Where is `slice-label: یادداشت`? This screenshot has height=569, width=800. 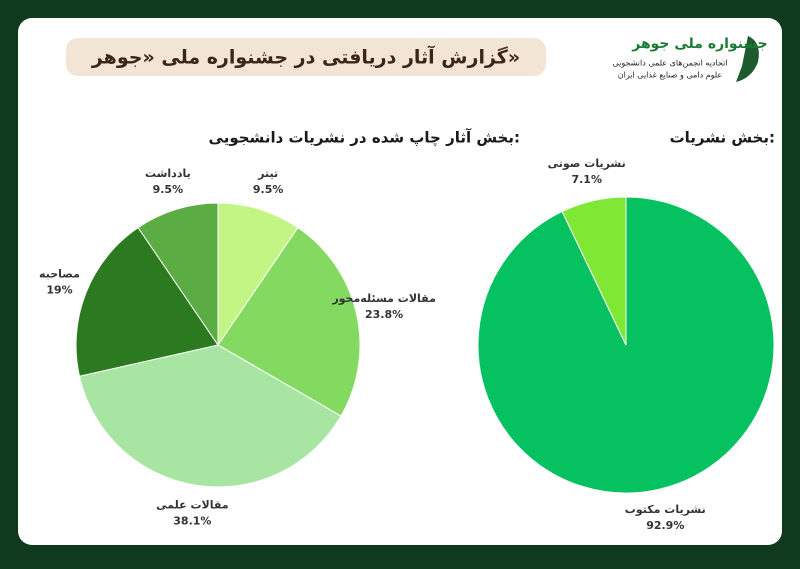 slice-label: یادداشت is located at coordinates (168, 173).